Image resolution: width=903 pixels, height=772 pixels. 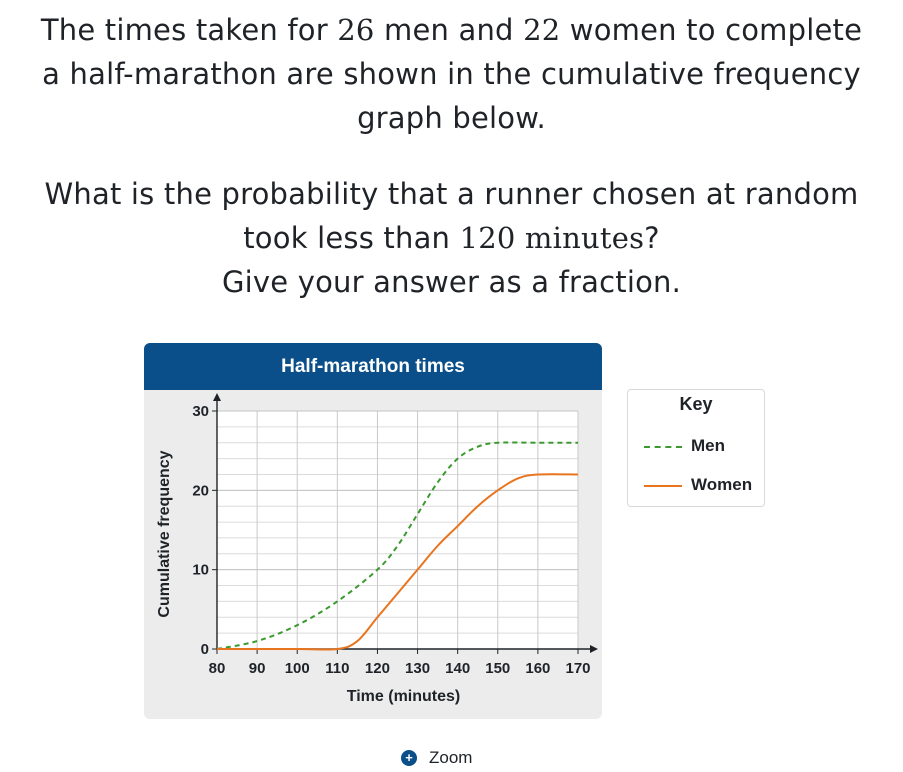 I want to click on series-line-women, so click(x=398, y=562).